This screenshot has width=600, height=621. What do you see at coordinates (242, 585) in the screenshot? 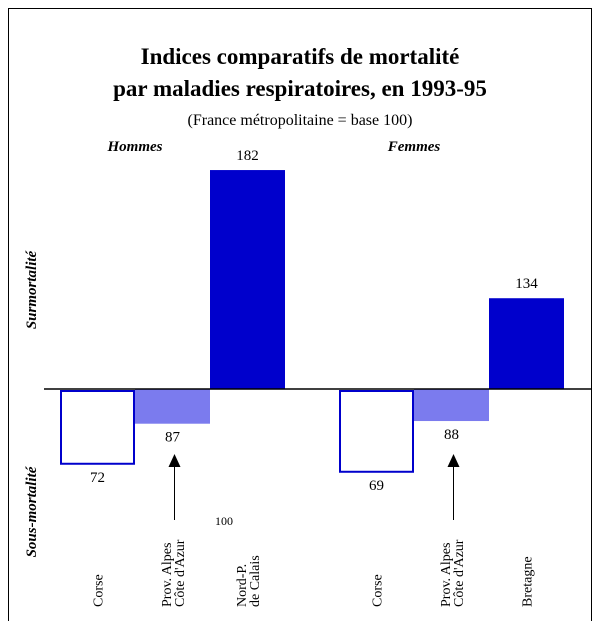
I see `x-tick-label: Nord-P.` at bounding box center [242, 585].